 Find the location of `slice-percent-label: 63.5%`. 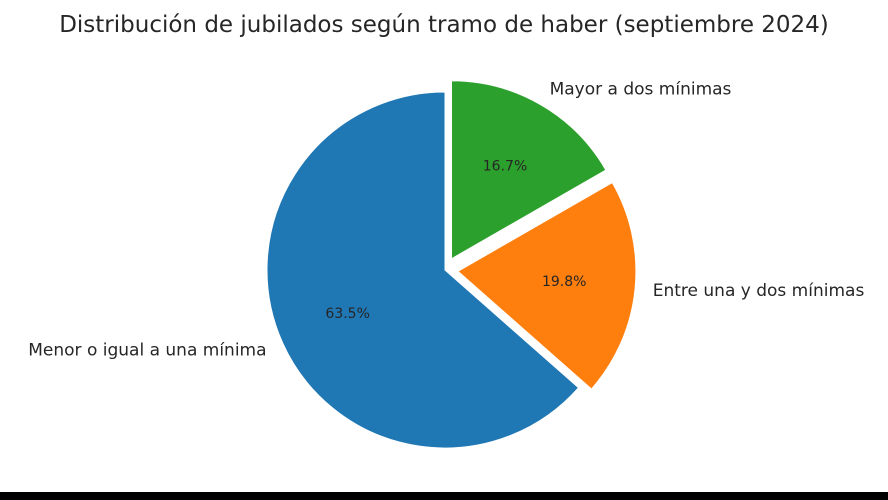

slice-percent-label: 63.5% is located at coordinates (347, 314).